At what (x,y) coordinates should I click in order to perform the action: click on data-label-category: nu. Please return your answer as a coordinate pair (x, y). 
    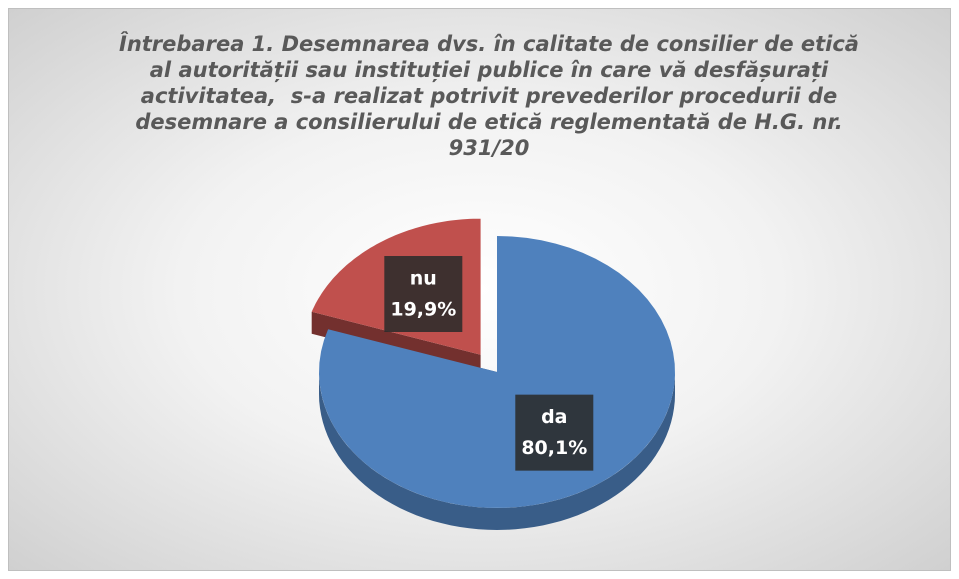
    Looking at the image, I should click on (423, 279).